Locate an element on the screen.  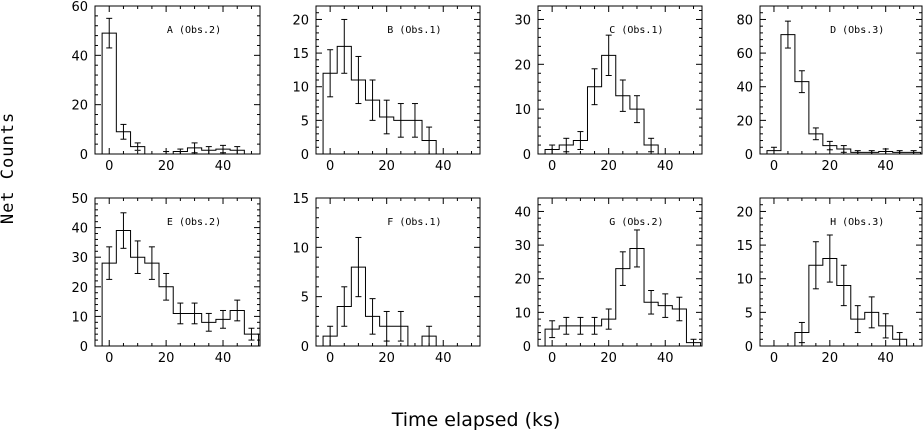
panel-a: 0 20 40 0 20 40 60 A (Obs.2) is located at coordinates (166, 87).